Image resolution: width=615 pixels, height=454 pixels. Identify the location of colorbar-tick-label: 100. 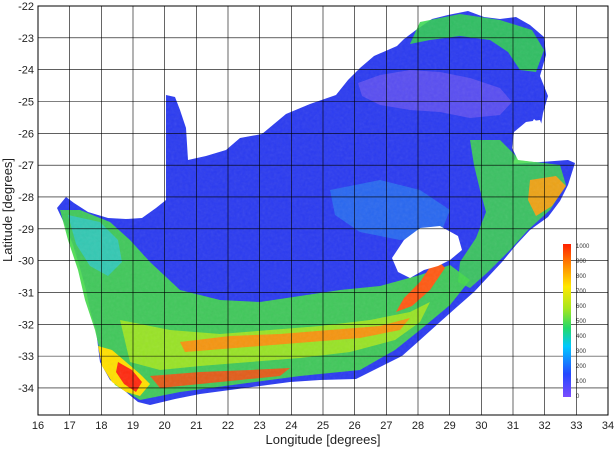
(581, 382).